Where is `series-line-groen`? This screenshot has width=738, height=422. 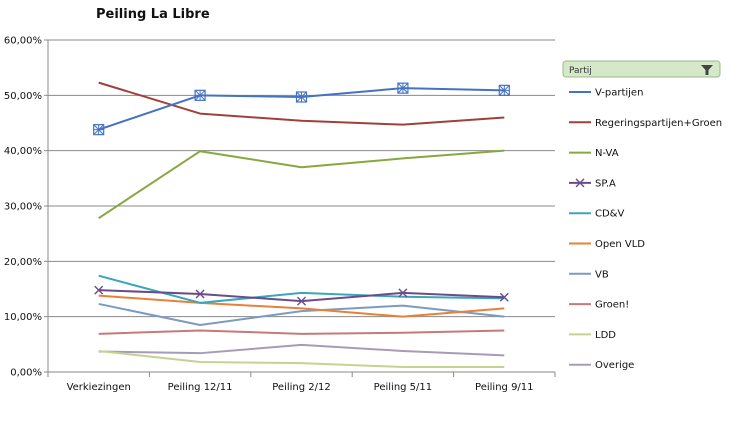
series-line-groen is located at coordinates (301, 332).